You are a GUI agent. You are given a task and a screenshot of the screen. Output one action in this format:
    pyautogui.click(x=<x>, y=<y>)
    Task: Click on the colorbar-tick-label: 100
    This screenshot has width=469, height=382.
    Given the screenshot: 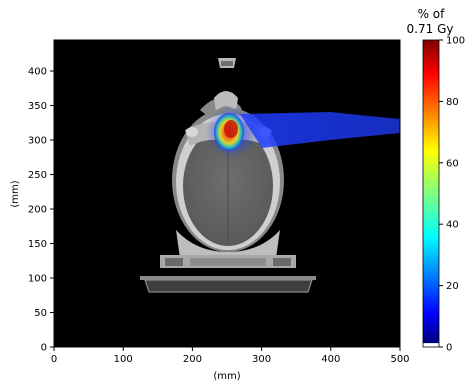 What is the action you would take?
    pyautogui.click(x=455, y=41)
    